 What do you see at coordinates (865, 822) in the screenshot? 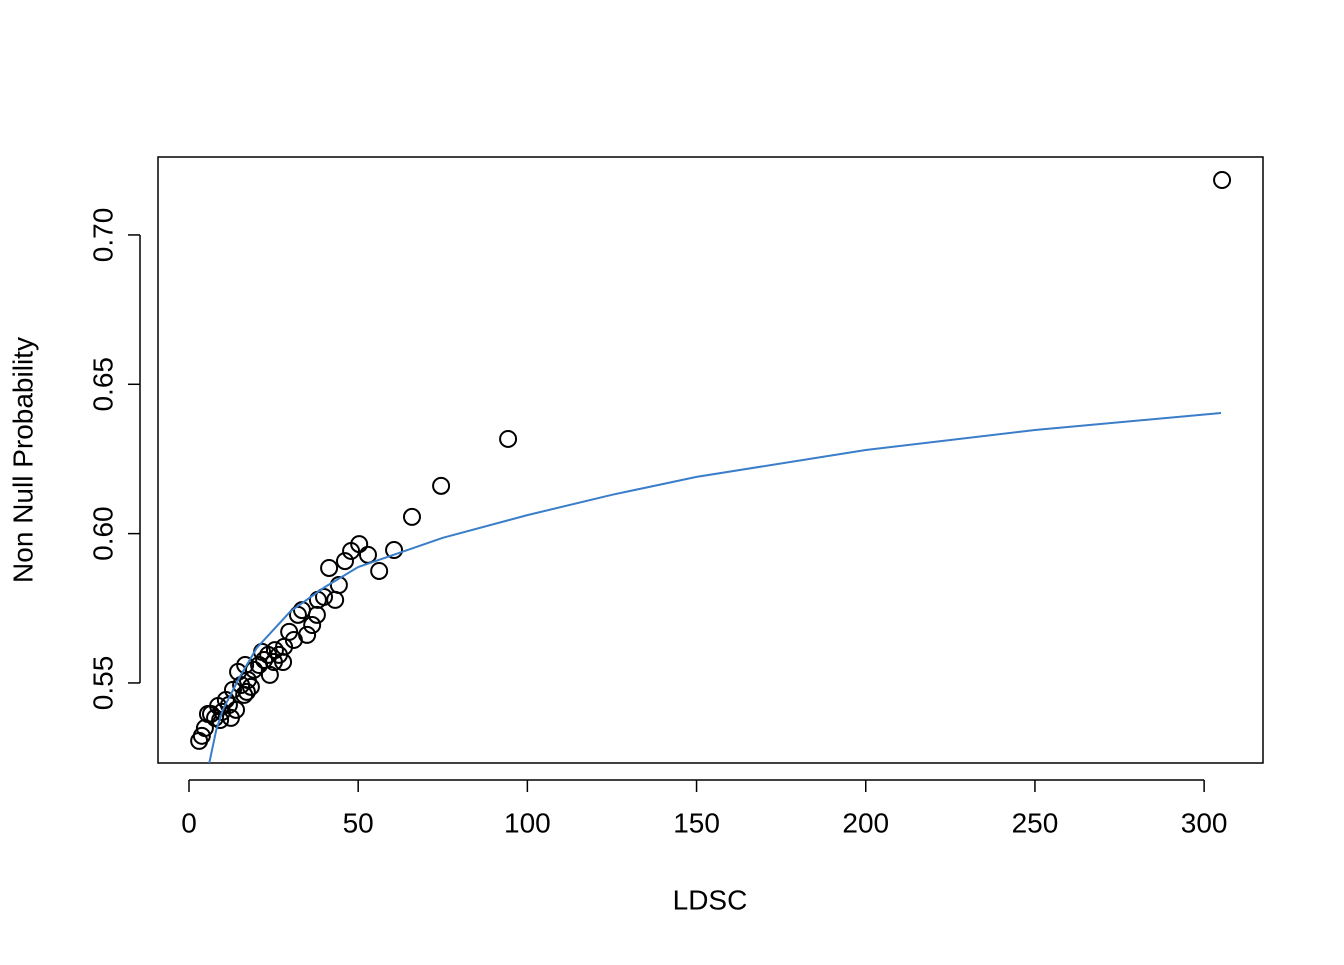
I see `x-tick-label: 200` at bounding box center [865, 822].